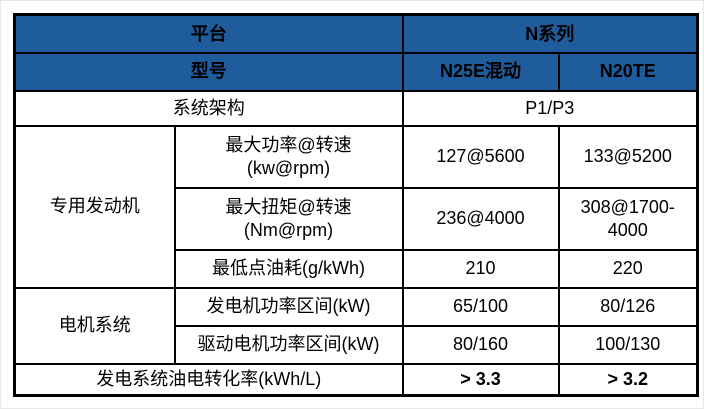 The image size is (704, 409). What do you see at coordinates (288, 268) in the screenshot?
I see `min-fuel-label-cell: 最低点油耗(g/kWh)` at bounding box center [288, 268].